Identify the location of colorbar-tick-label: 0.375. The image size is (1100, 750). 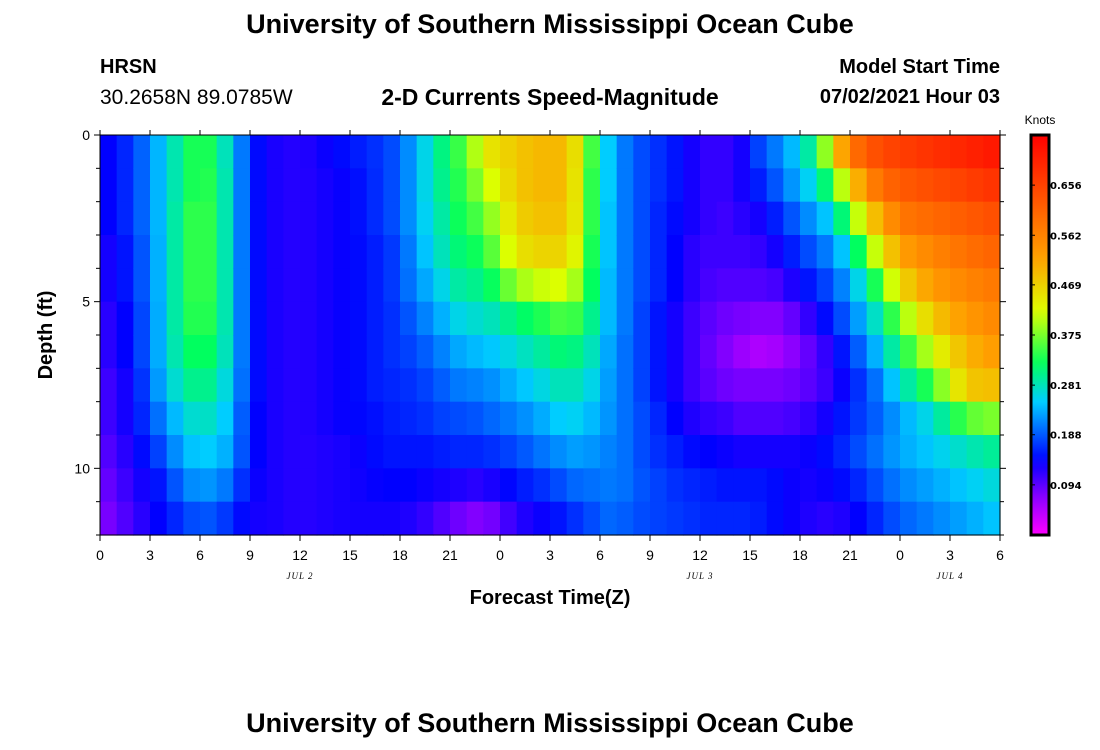
(1066, 336).